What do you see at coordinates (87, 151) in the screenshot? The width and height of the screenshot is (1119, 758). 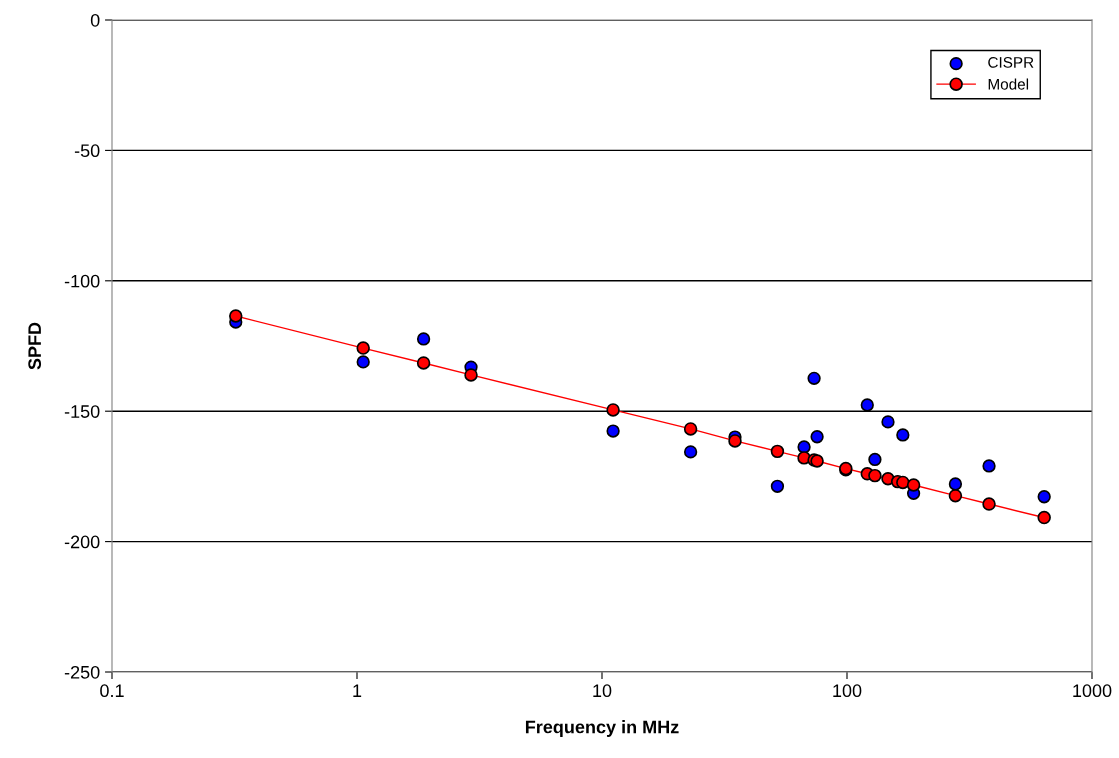 I see `y-tick-label: -50` at bounding box center [87, 151].